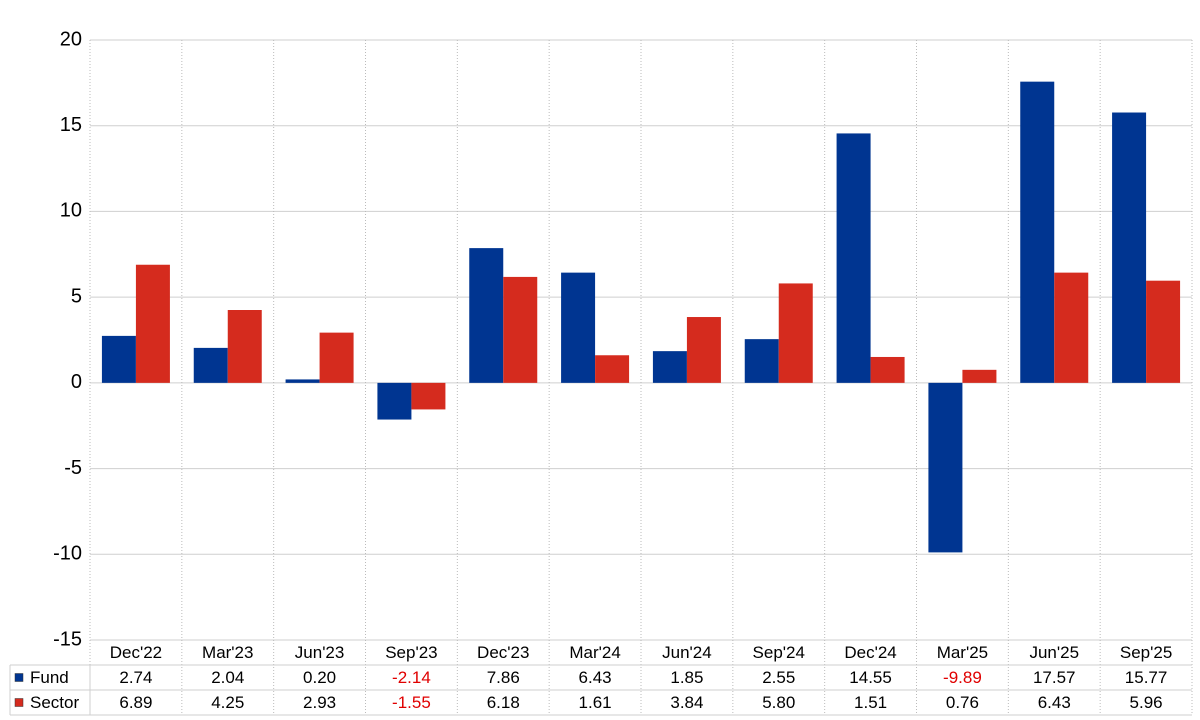 The image size is (1200, 720). Describe the element at coordinates (71, 125) in the screenshot. I see `y-tick-label: 15` at that location.